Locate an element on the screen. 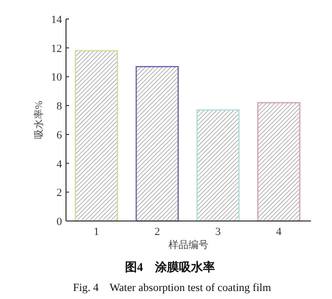 This screenshot has height=299, width=332. y-tick-label: 0 is located at coordinates (59, 222).